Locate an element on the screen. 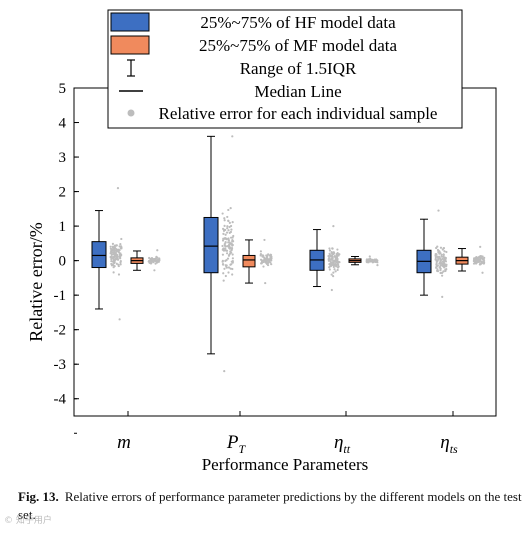  x-tick-label-sub: tt is located at coordinates (346, 449).